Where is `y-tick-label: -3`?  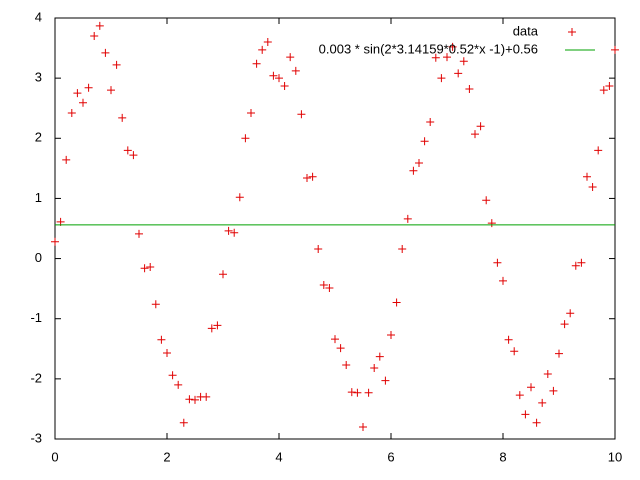
y-tick-label: -3 is located at coordinates (36, 437).